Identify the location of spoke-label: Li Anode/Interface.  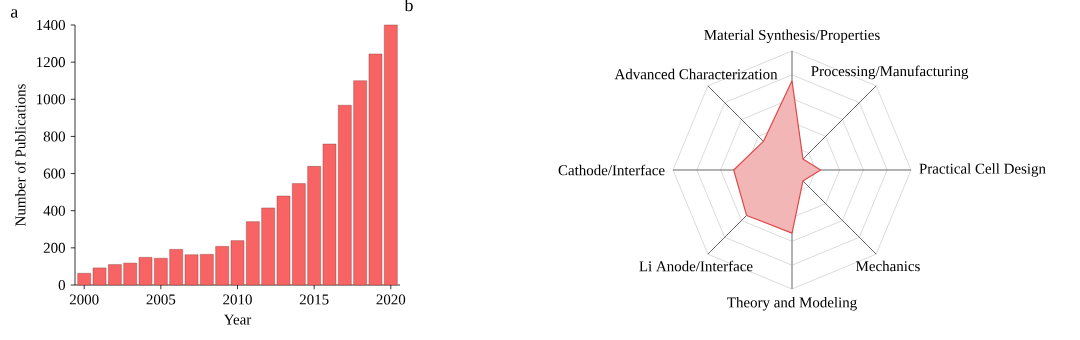
(696, 266).